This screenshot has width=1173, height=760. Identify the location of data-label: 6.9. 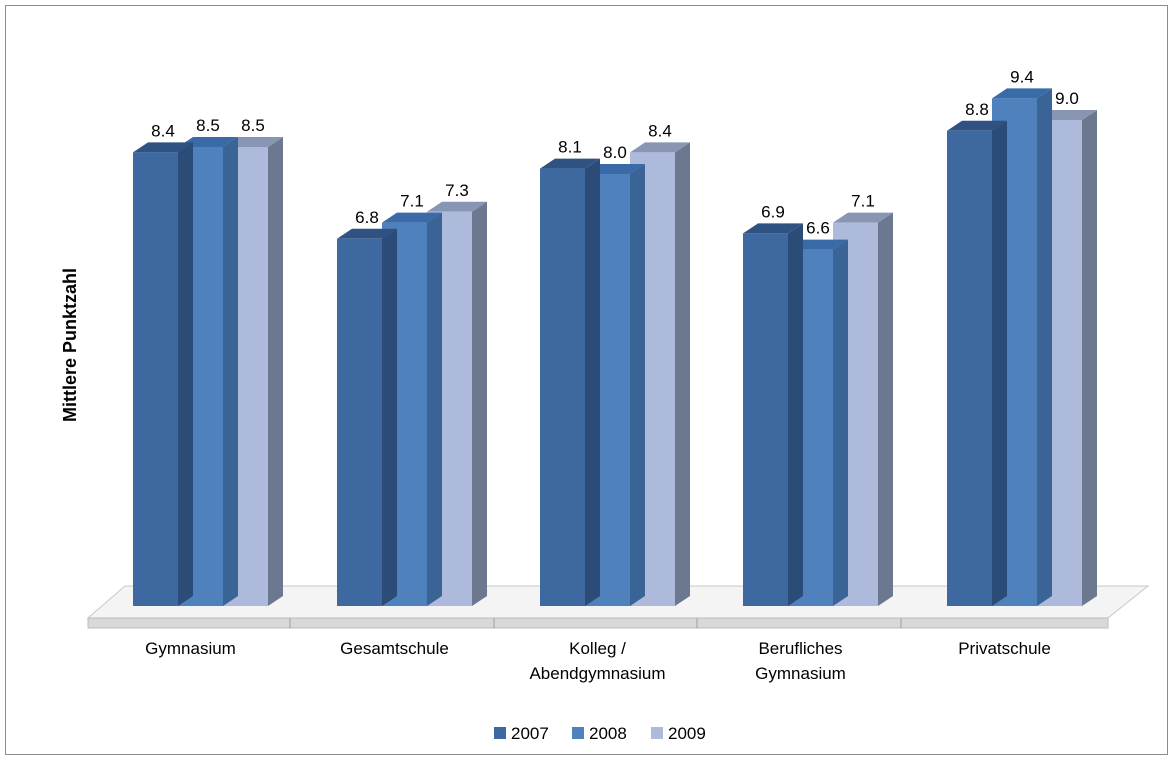
(773, 211).